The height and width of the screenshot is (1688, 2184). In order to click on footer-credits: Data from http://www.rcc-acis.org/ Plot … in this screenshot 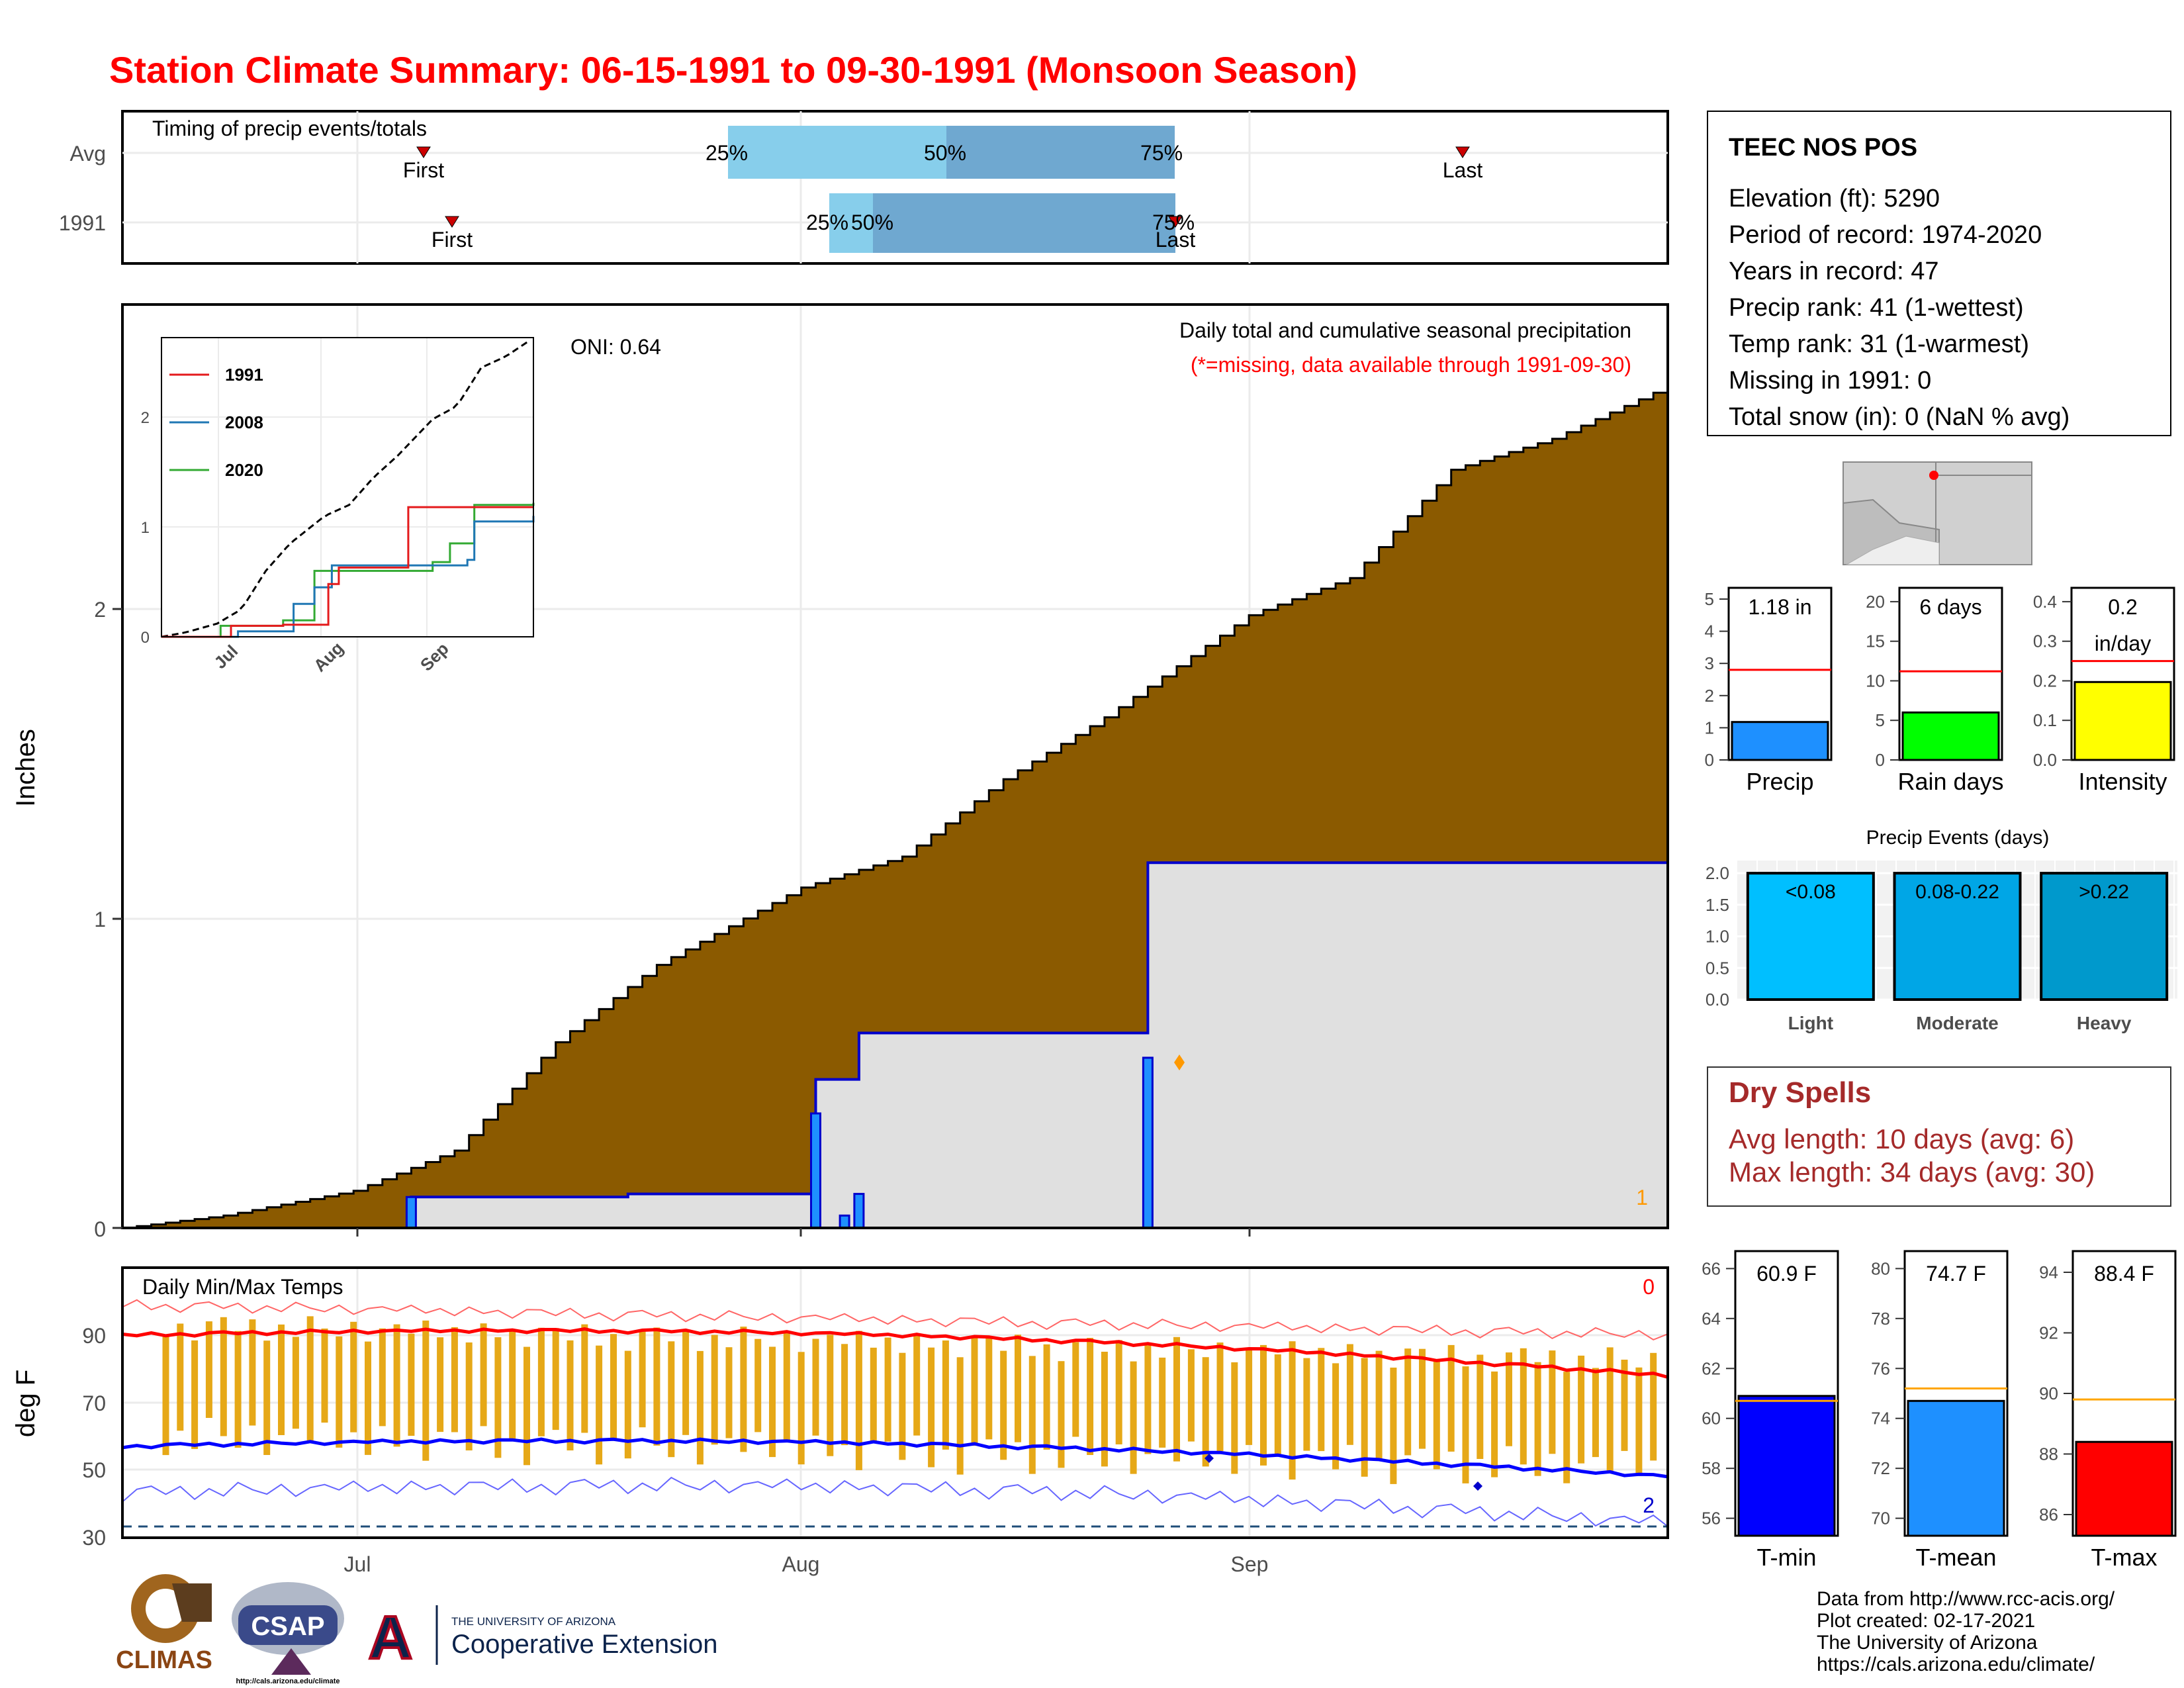, I will do `click(1966, 1631)`.